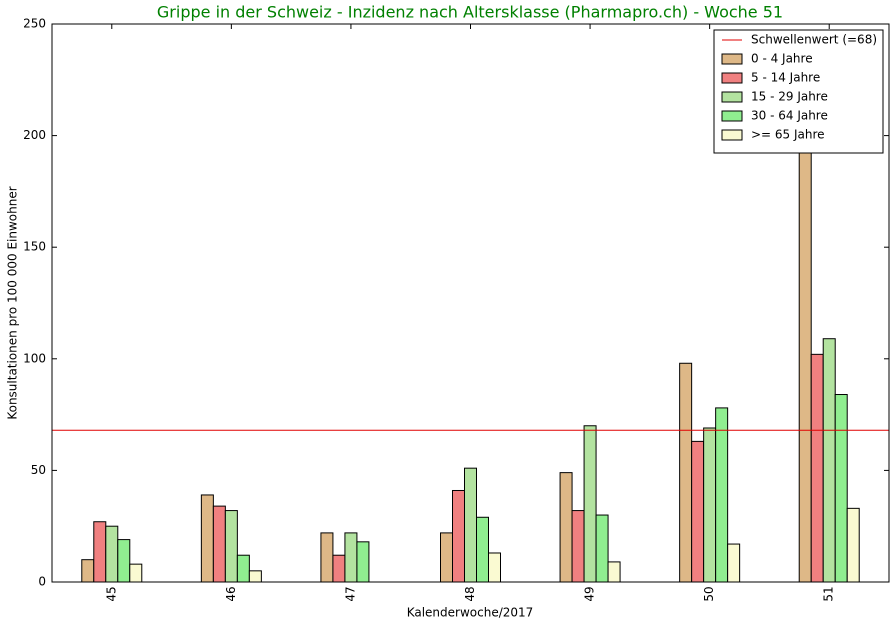  What do you see at coordinates (470, 593) in the screenshot?
I see `x-tick-label: 48` at bounding box center [470, 593].